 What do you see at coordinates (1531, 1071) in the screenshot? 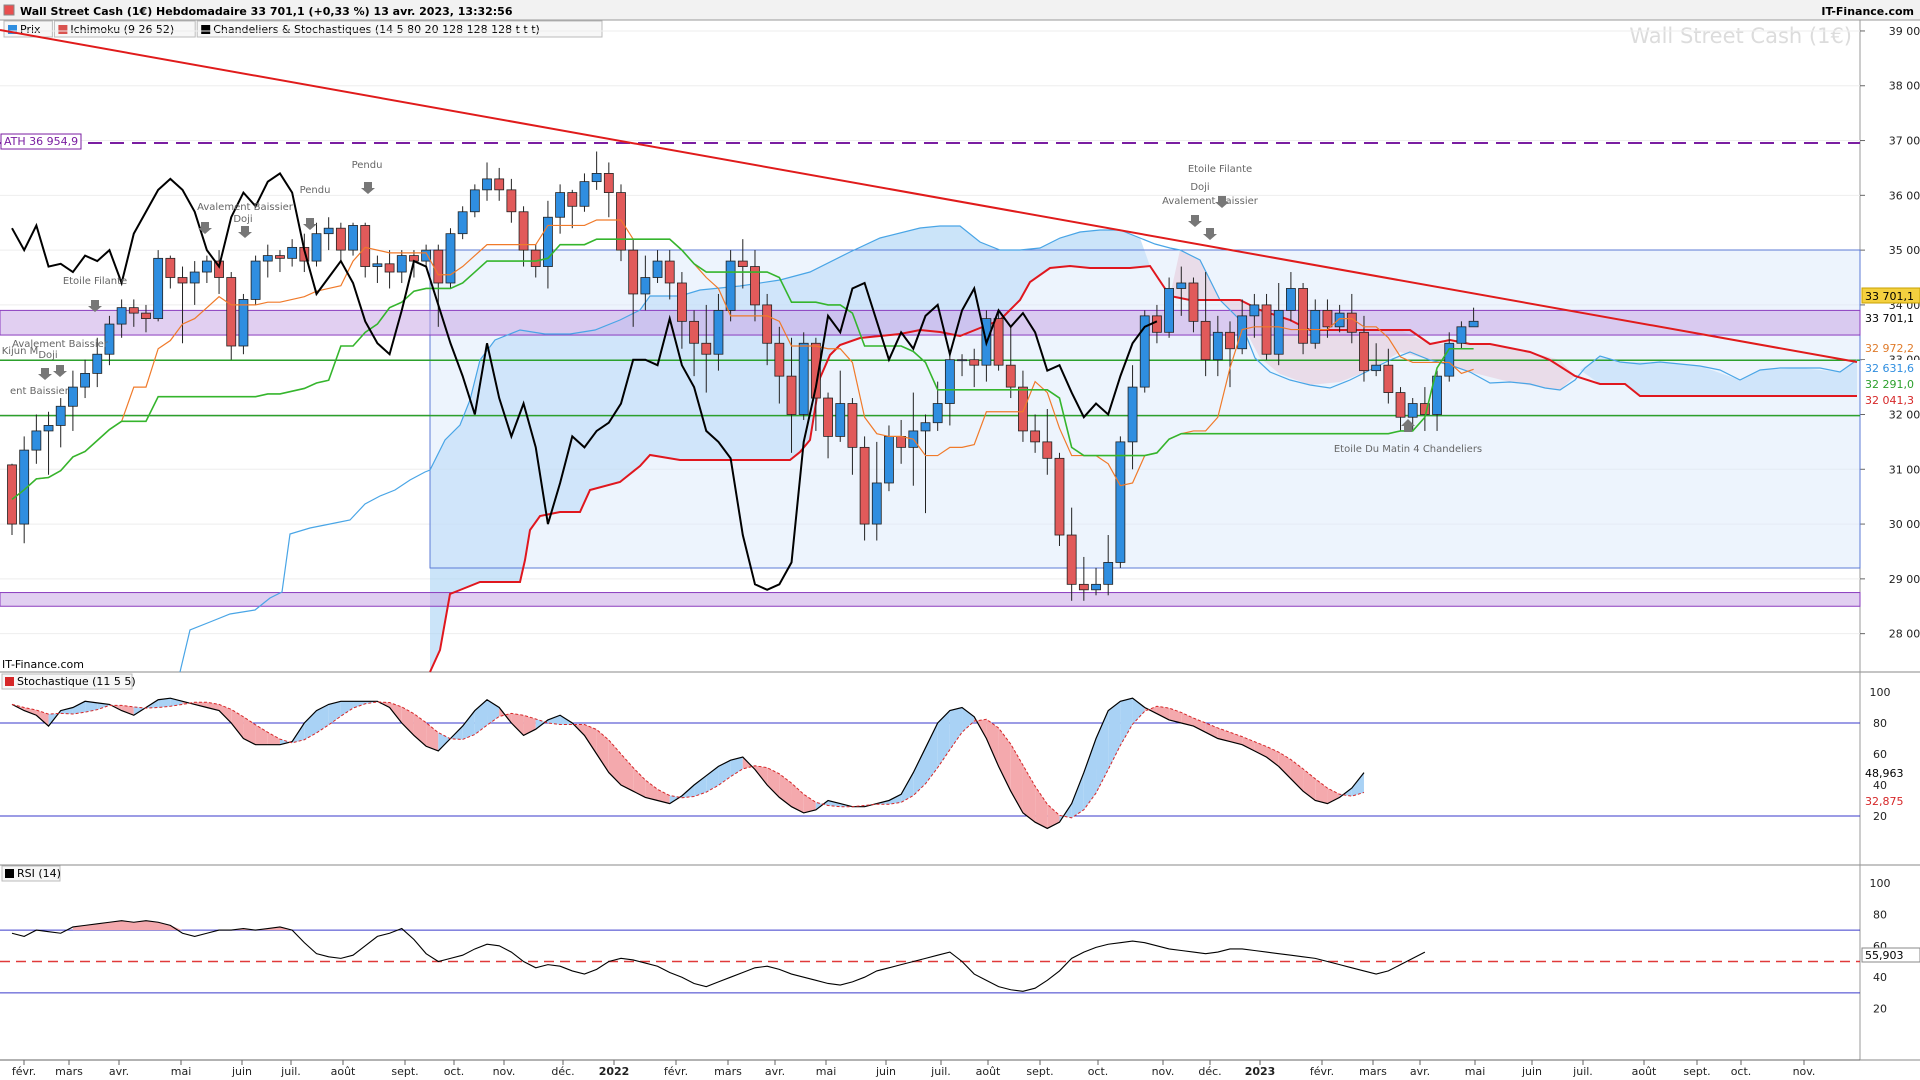
I see `x-tick-label: juin` at bounding box center [1531, 1071].